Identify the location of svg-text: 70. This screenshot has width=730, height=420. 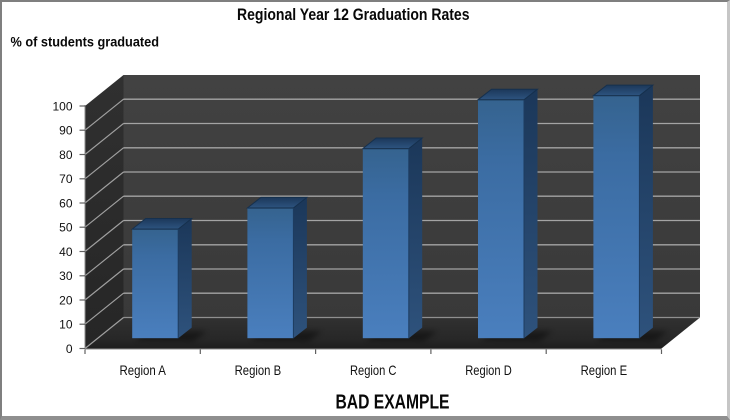
(66, 179).